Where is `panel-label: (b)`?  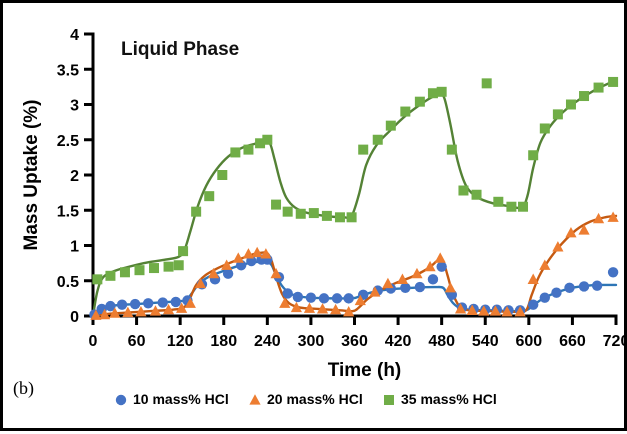
panel-label: (b) is located at coordinates (23, 388).